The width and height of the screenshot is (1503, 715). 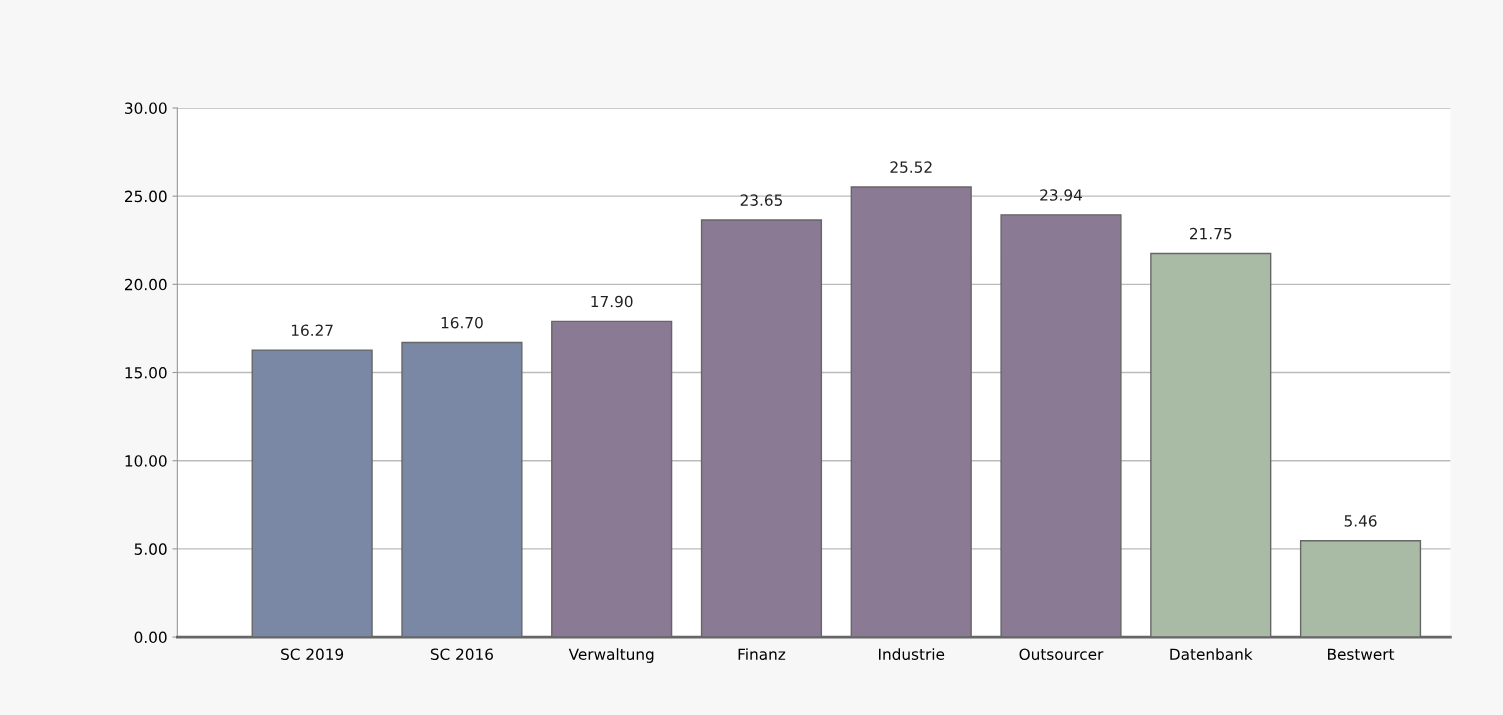 What do you see at coordinates (1211, 654) in the screenshot?
I see `x-tick-label: Datenbank` at bounding box center [1211, 654].